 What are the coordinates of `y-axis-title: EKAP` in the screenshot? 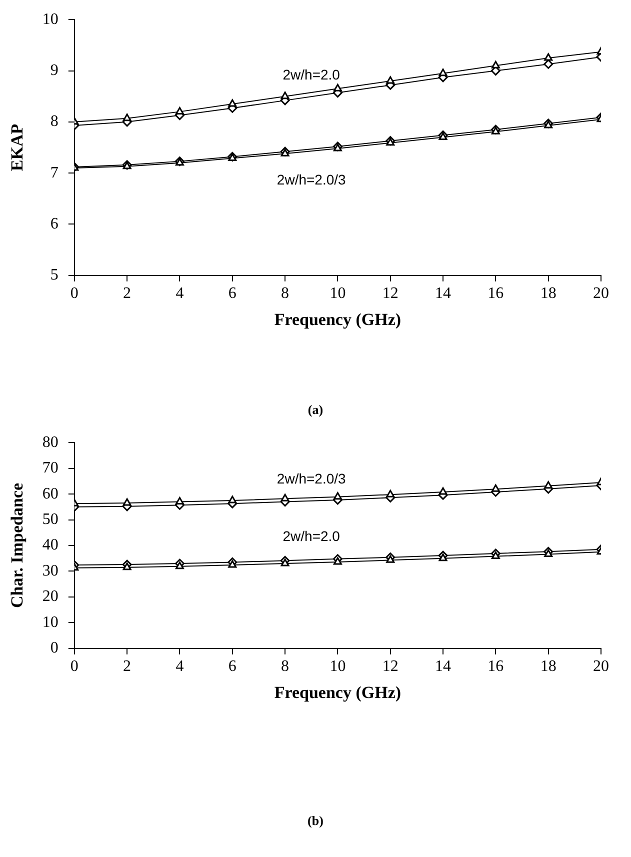 It's located at (17, 148).